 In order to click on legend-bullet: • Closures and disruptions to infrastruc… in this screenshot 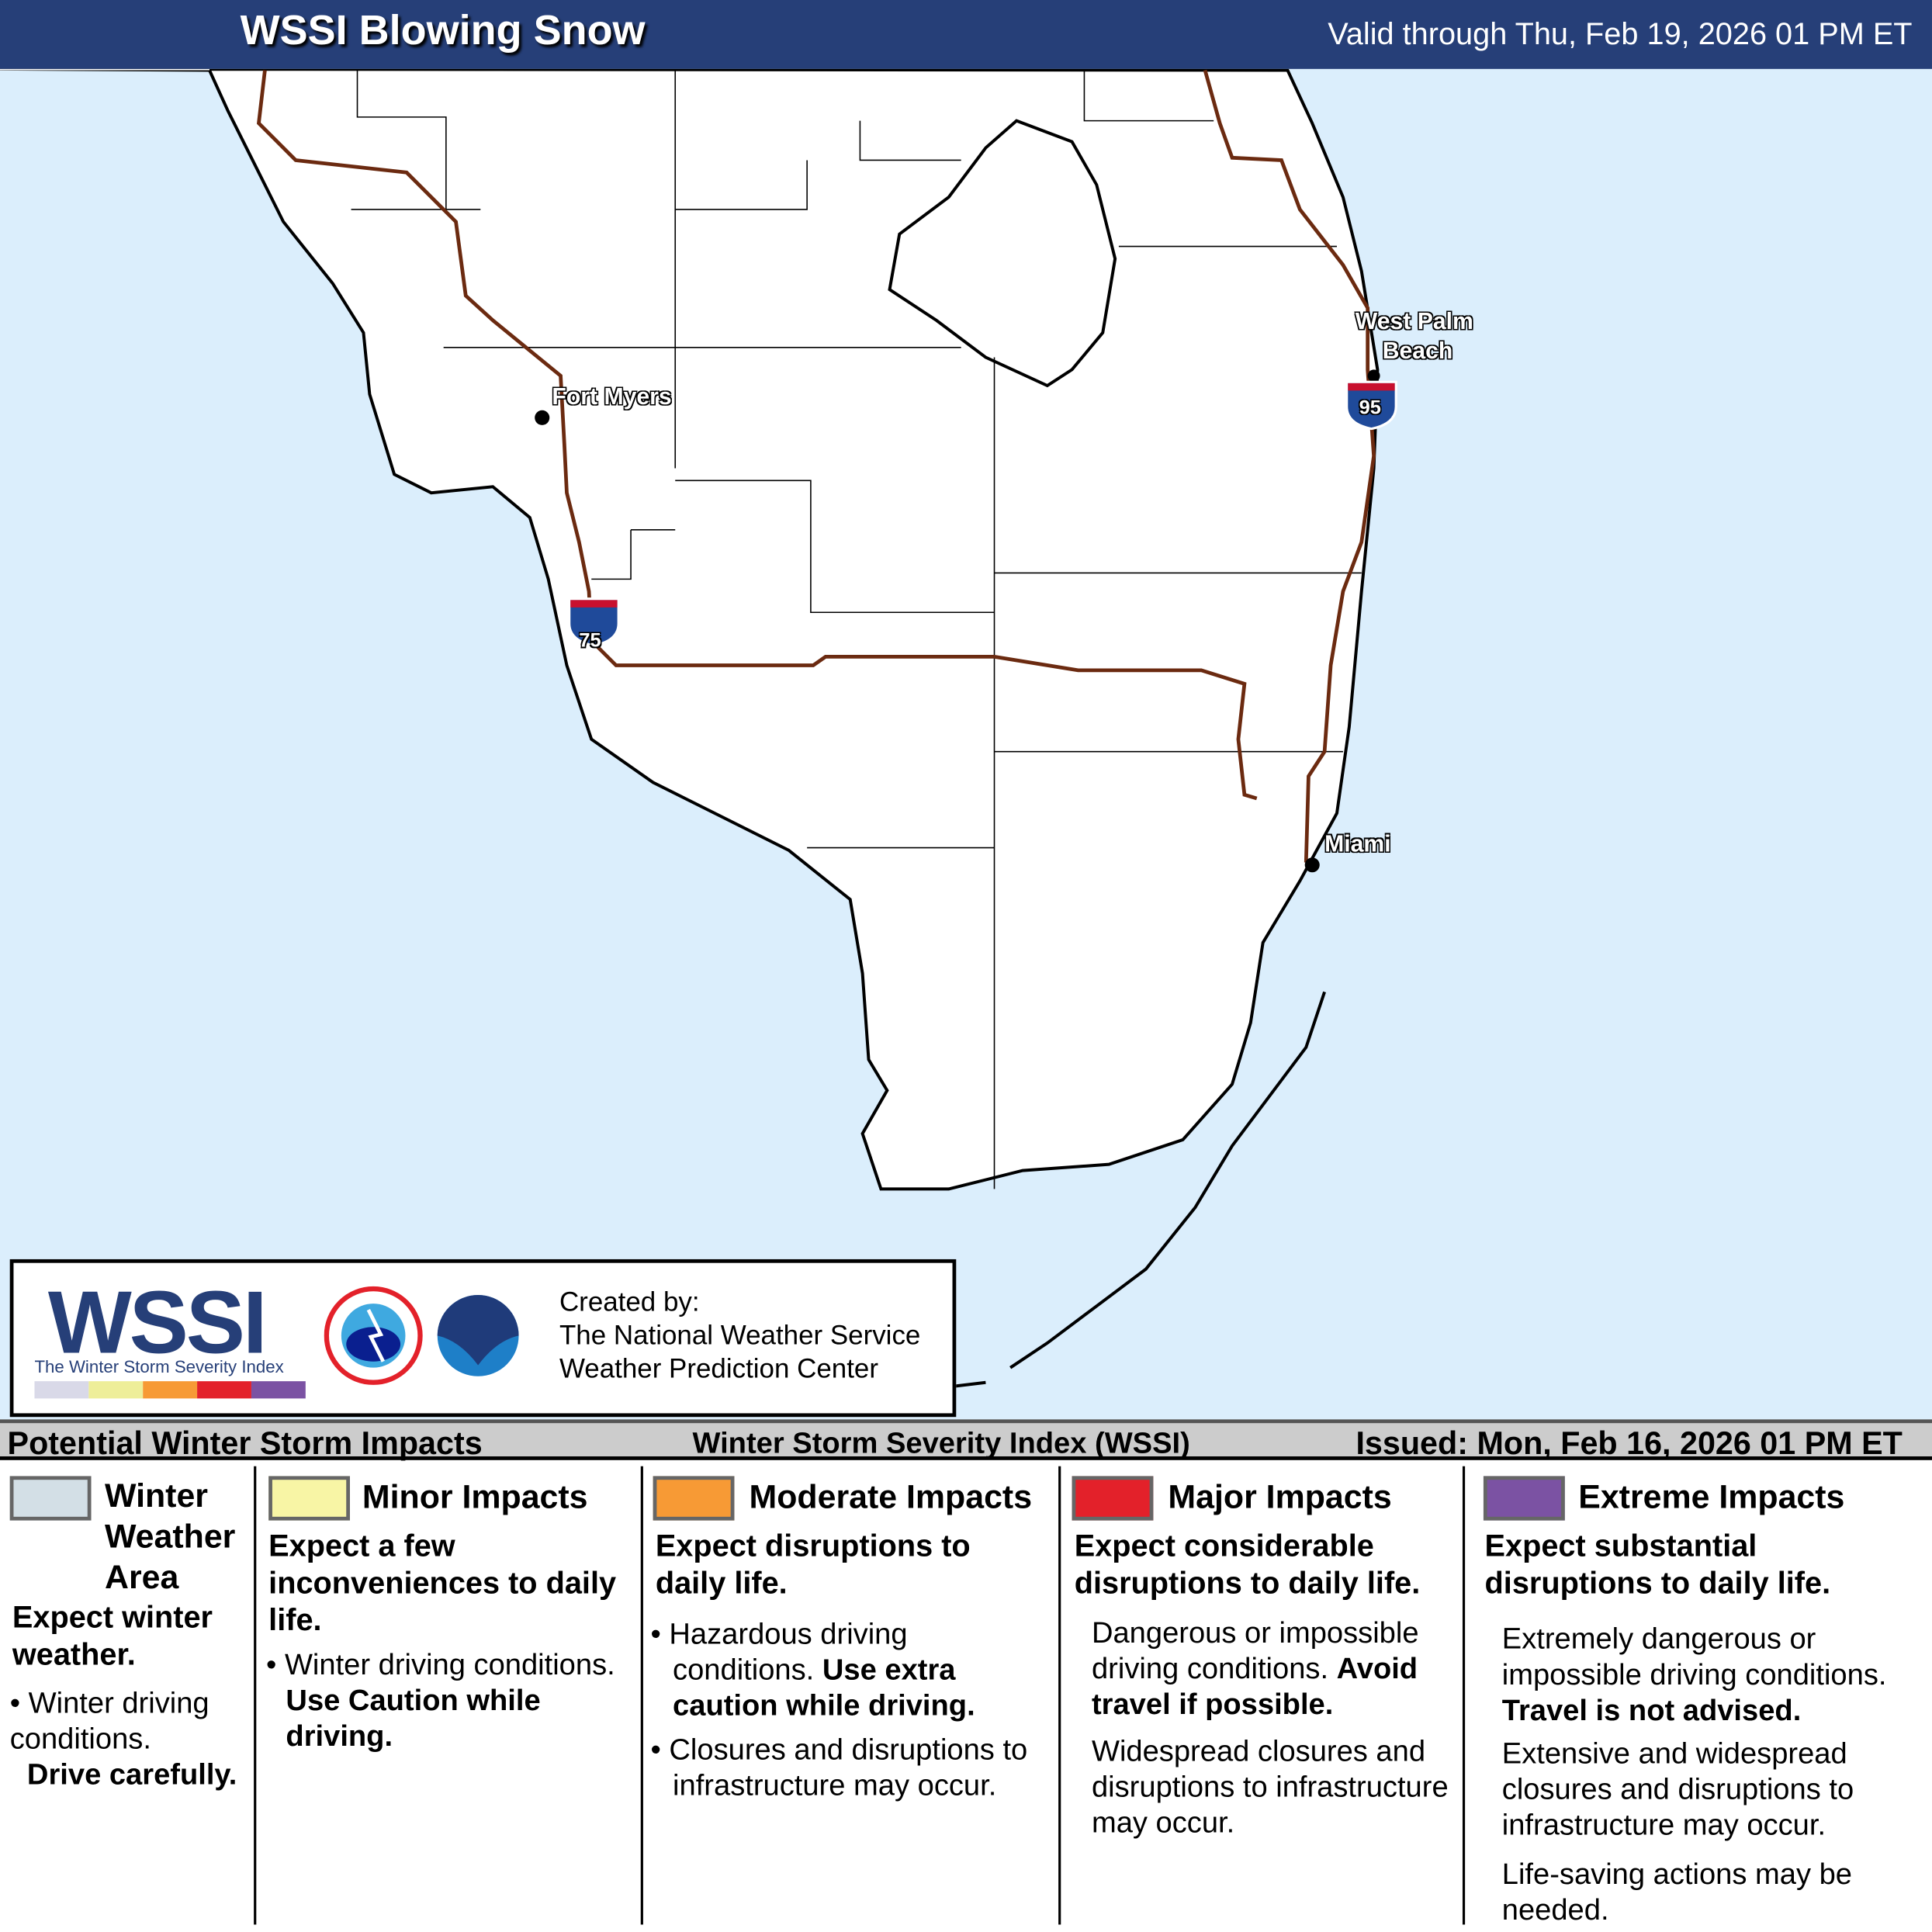, I will do `click(839, 1768)`.